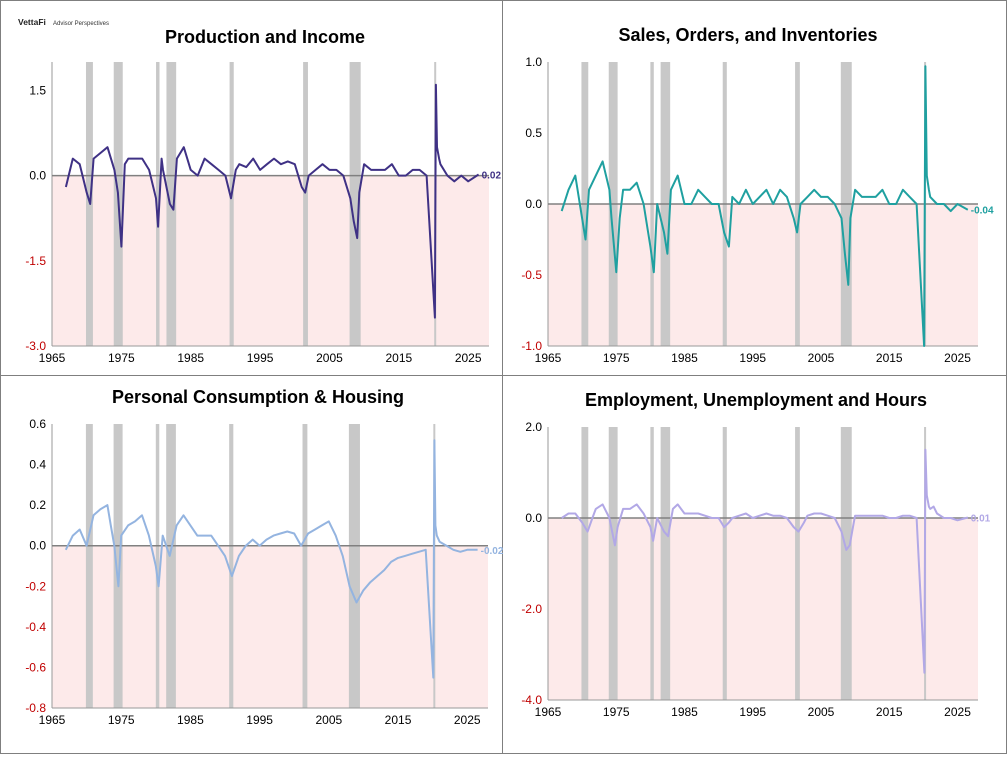 This screenshot has height=759, width=1007. I want to click on brand-logo: VettaFi, so click(32, 22).